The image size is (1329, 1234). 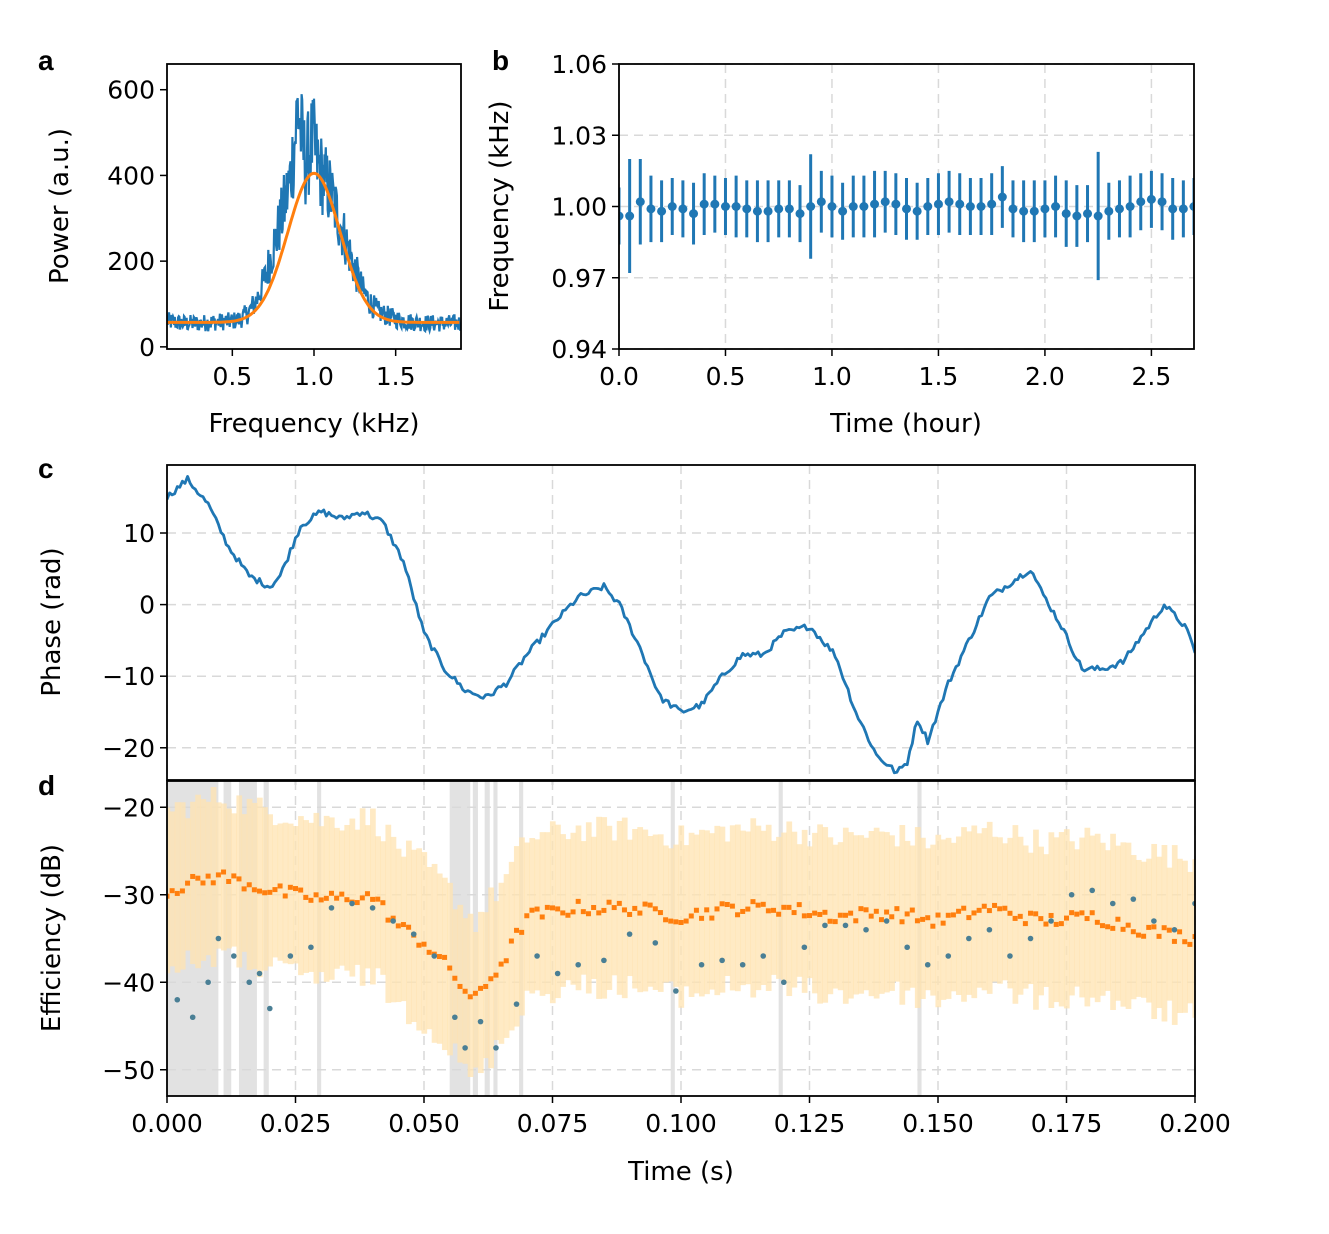 What do you see at coordinates (579, 207) in the screenshot?
I see `panel-b-ytick-label: 1.00` at bounding box center [579, 207].